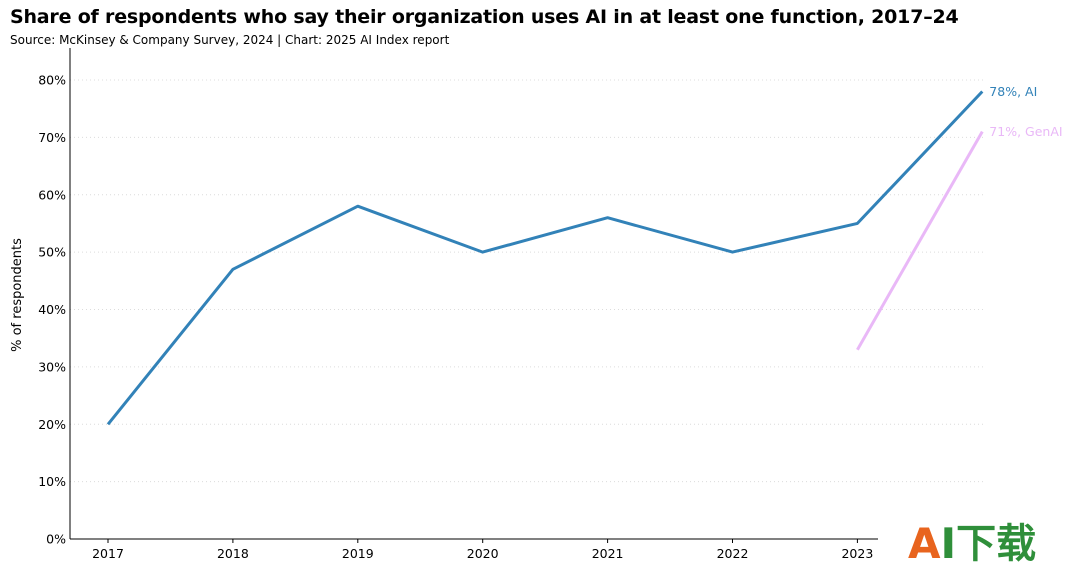  What do you see at coordinates (857, 349) in the screenshot?
I see `data-point-genai-2023` at bounding box center [857, 349].